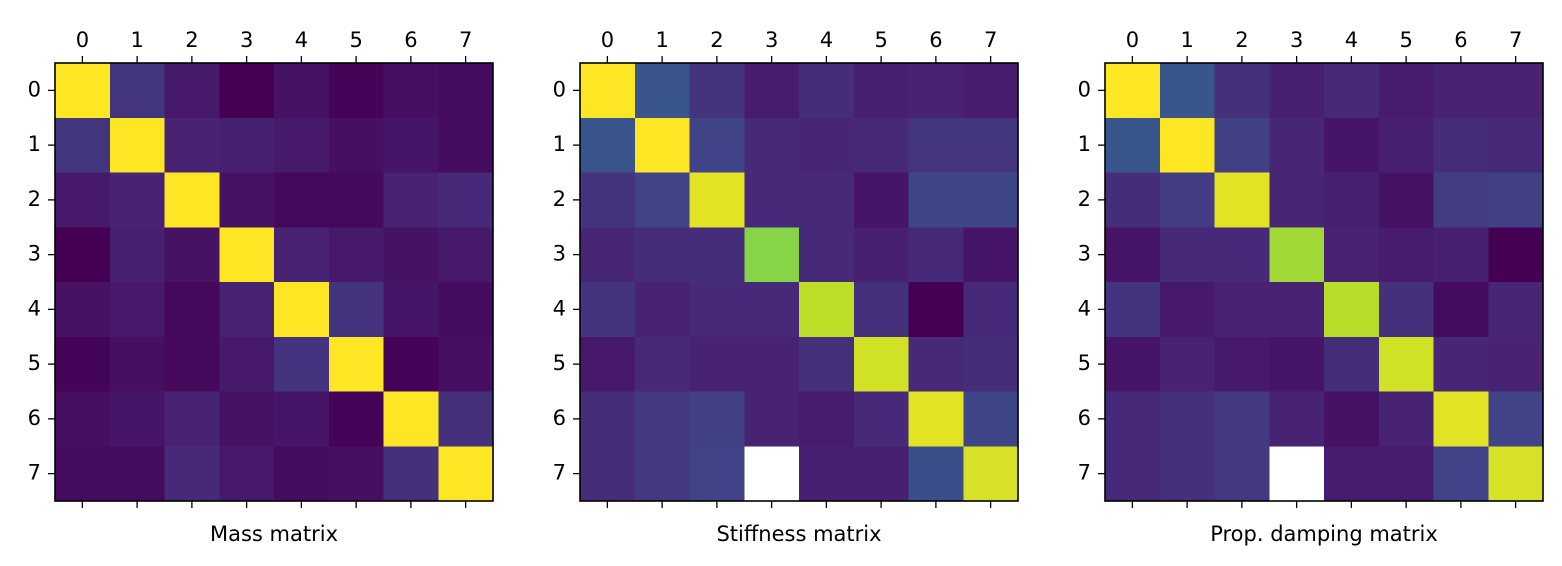 The width and height of the screenshot is (1562, 566). What do you see at coordinates (935, 40) in the screenshot?
I see `x-tick-label: 6` at bounding box center [935, 40].